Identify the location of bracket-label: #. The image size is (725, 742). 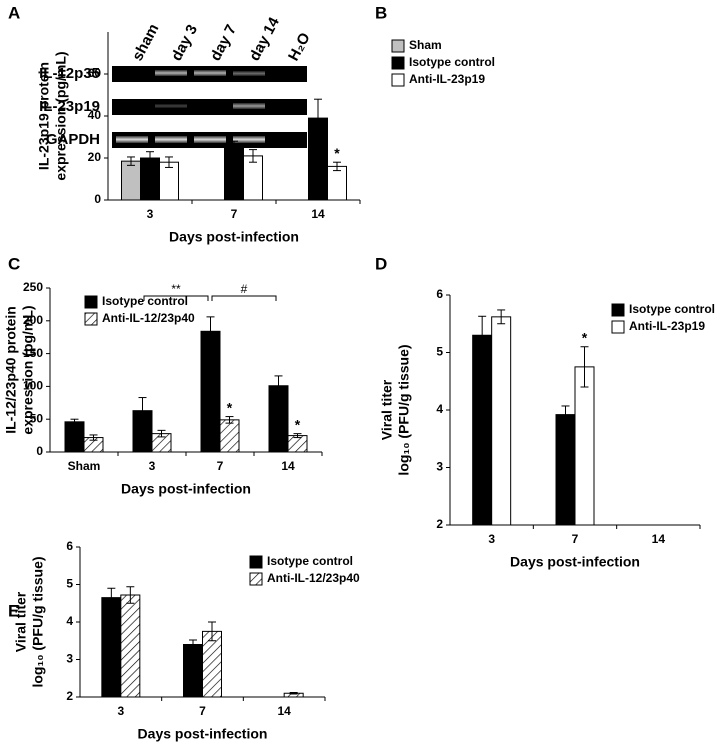
(244, 289).